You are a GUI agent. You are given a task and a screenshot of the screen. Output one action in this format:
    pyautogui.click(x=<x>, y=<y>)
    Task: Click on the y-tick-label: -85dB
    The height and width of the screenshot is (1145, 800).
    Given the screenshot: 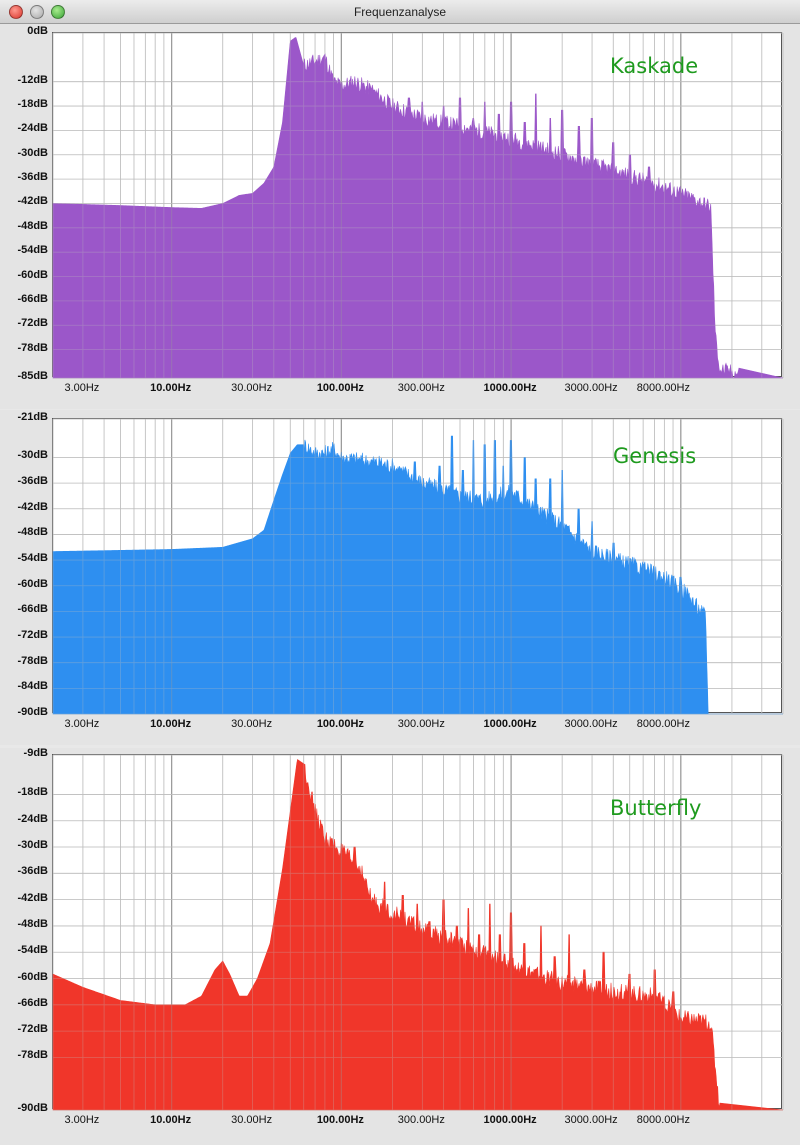 What is the action you would take?
    pyautogui.click(x=32, y=376)
    